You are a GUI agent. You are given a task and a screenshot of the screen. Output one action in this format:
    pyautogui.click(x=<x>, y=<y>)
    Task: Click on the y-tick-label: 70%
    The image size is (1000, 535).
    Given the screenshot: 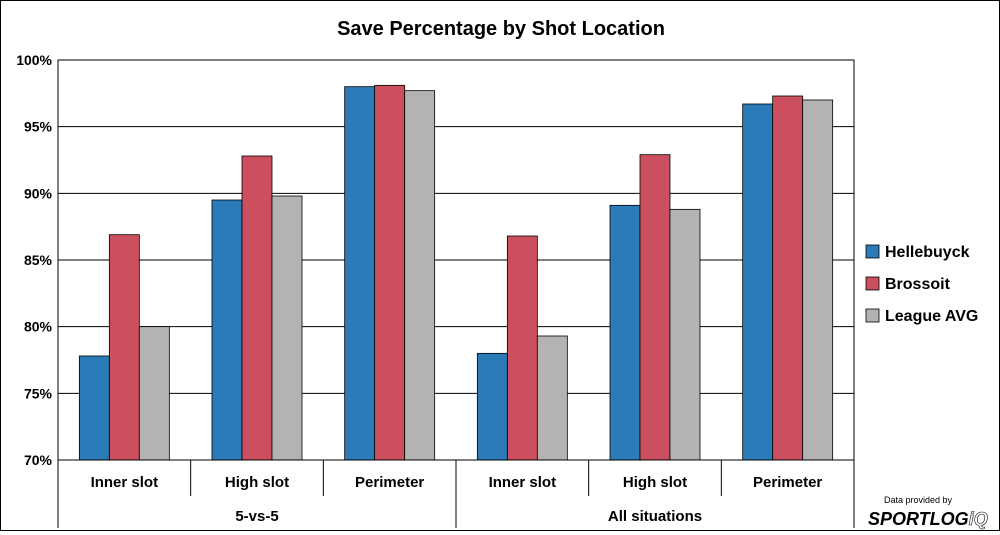 What is the action you would take?
    pyautogui.click(x=38, y=460)
    